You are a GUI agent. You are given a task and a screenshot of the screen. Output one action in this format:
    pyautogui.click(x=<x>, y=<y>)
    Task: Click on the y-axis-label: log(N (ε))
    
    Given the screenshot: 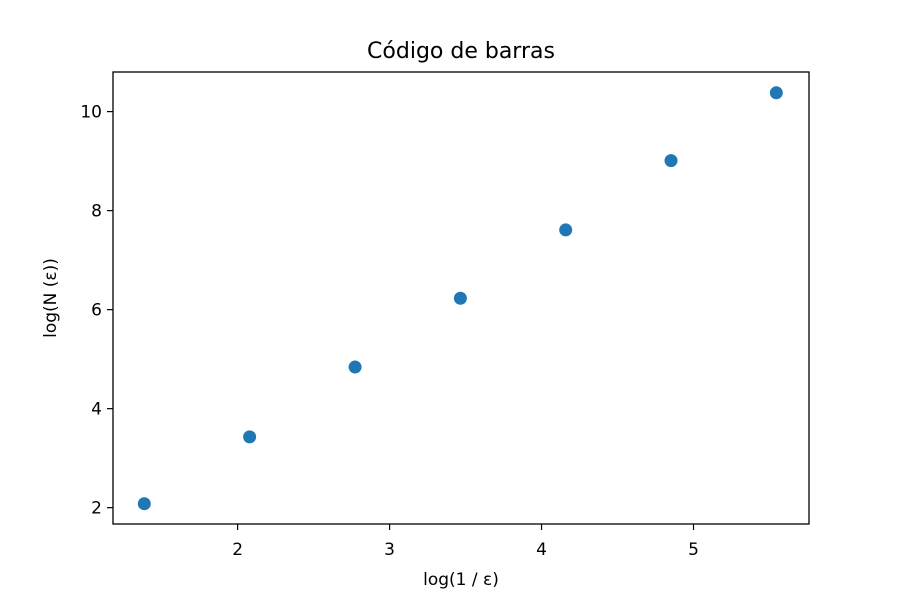 What is the action you would take?
    pyautogui.click(x=51, y=298)
    